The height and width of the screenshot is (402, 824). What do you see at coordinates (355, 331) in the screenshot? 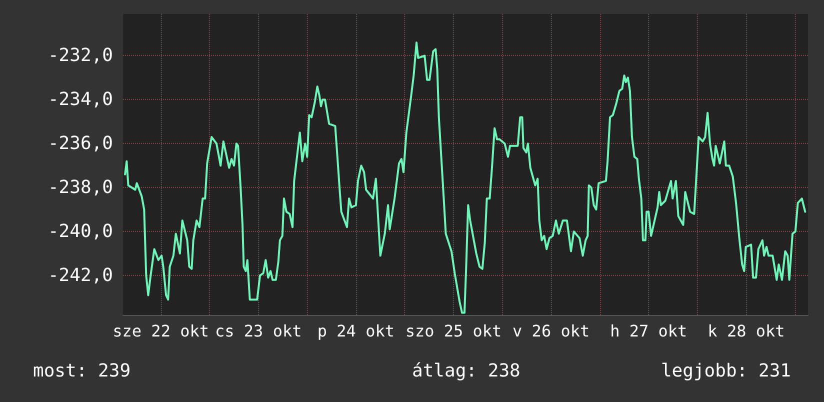
I see `x-tick-label: p 24 okt` at bounding box center [355, 331].